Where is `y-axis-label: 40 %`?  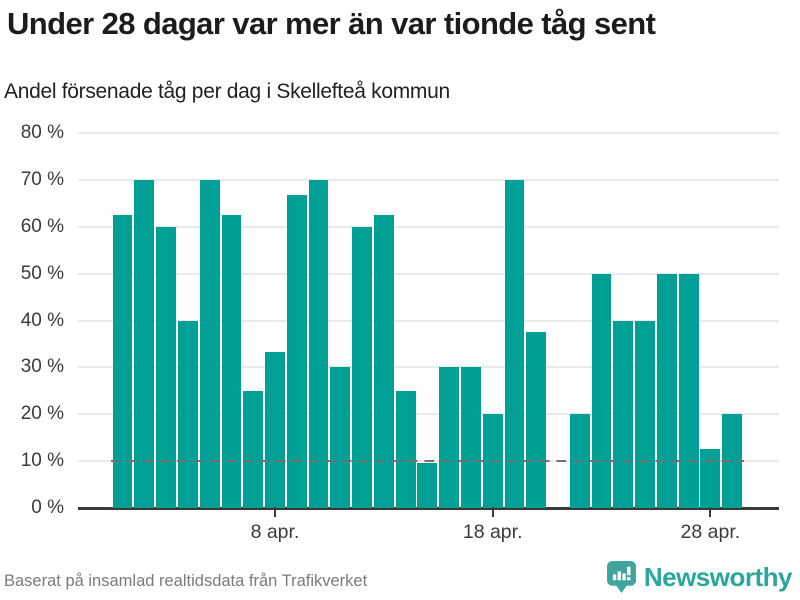 y-axis-label: 40 % is located at coordinates (42, 320).